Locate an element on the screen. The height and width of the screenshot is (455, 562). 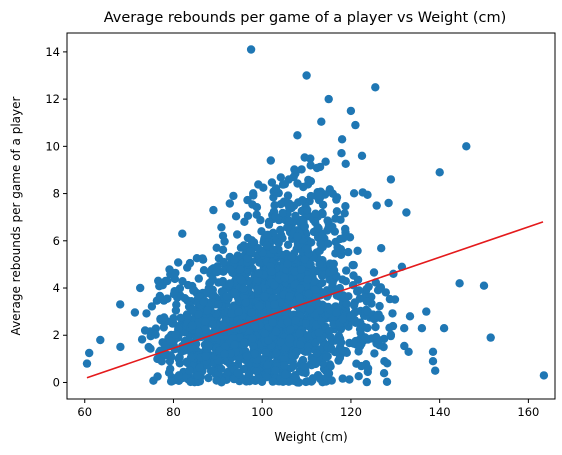
data-point-1935 is located at coordinates (182, 233).